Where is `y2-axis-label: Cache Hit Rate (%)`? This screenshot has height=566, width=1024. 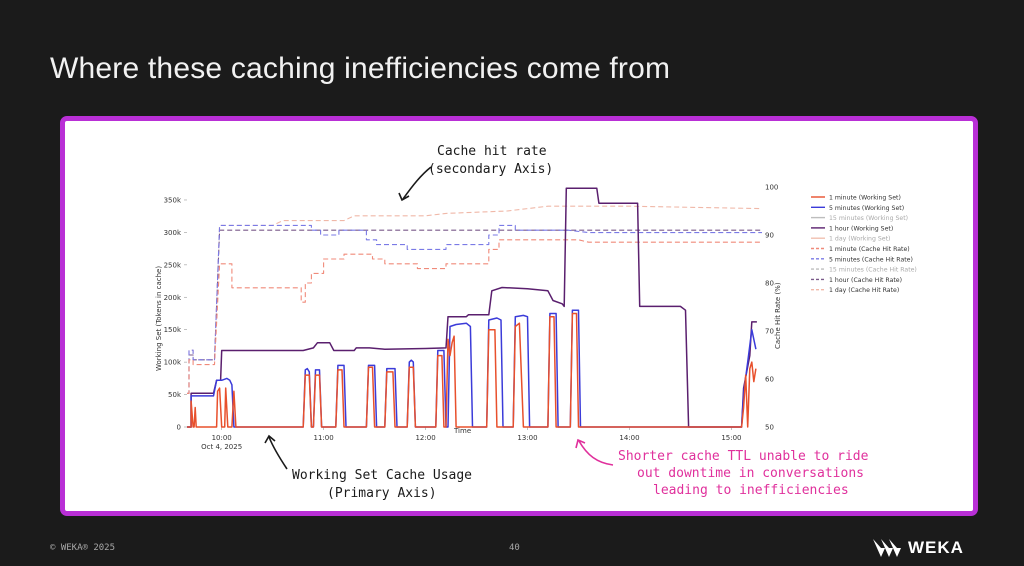 y2-axis-label: Cache Hit Rate (%) is located at coordinates (778, 315).